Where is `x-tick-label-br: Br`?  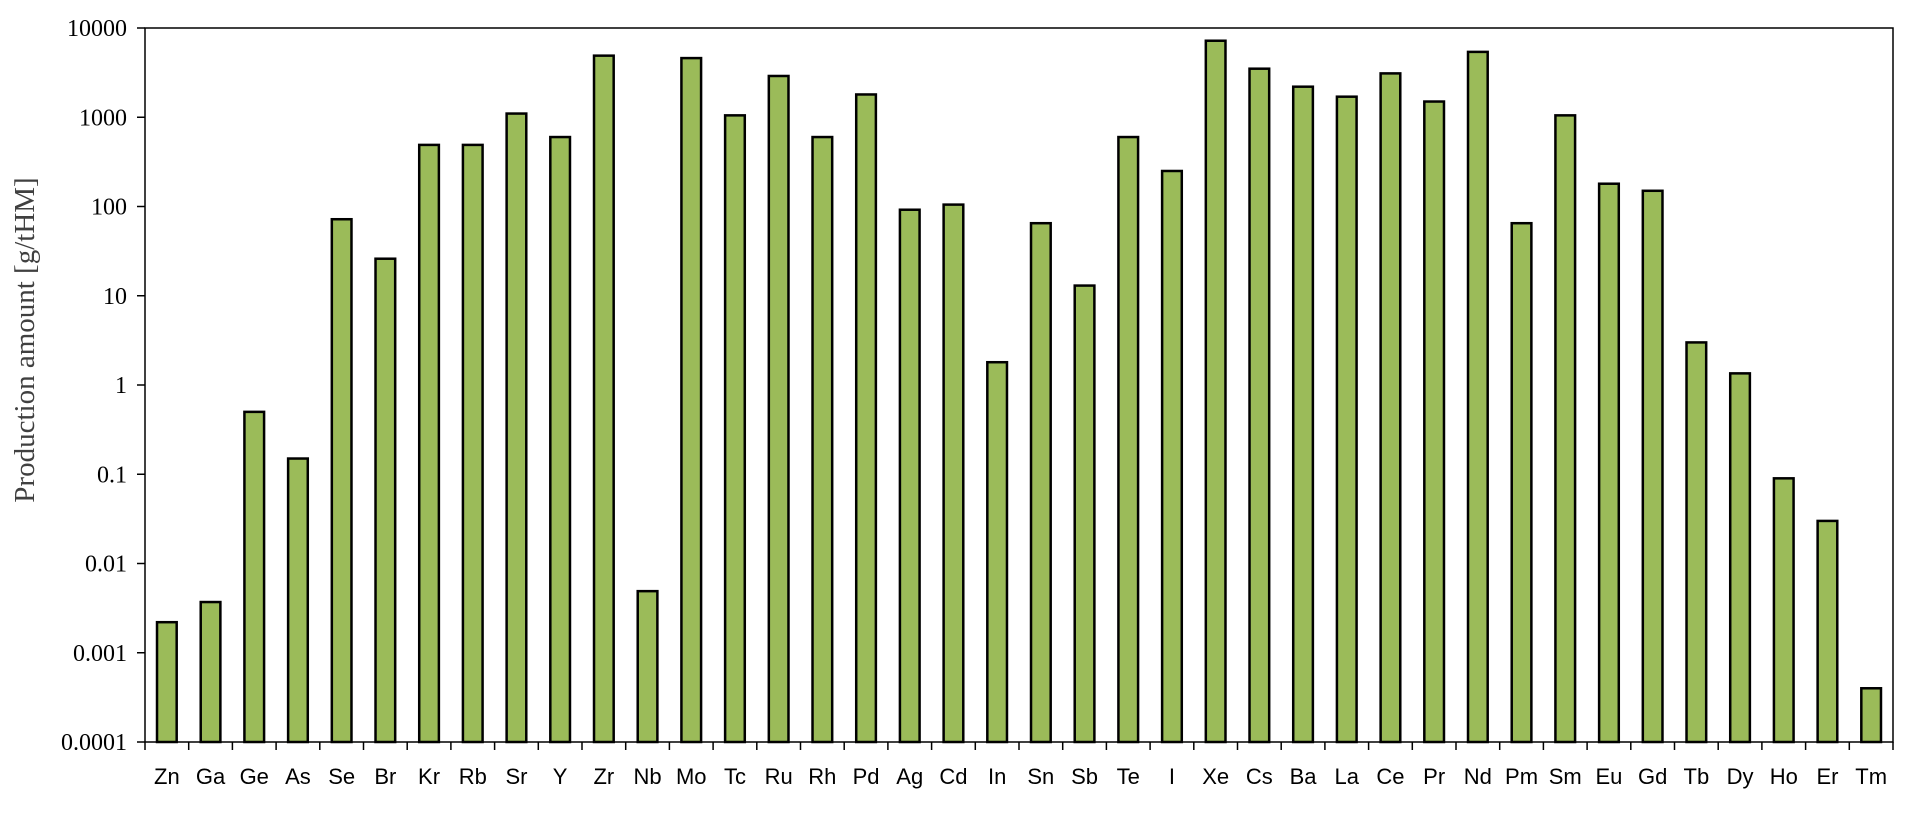 x-tick-label-br: Br is located at coordinates (385, 776).